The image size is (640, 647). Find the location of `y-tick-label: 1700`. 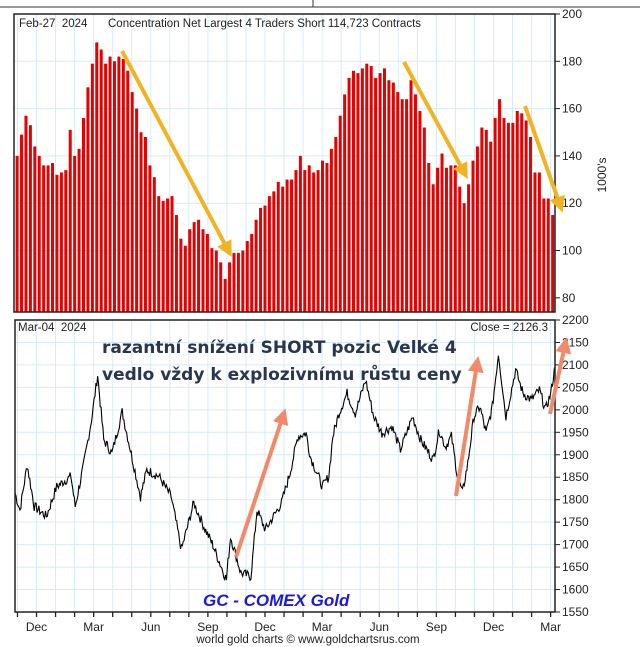

y-tick-label: 1700 is located at coordinates (575, 545).